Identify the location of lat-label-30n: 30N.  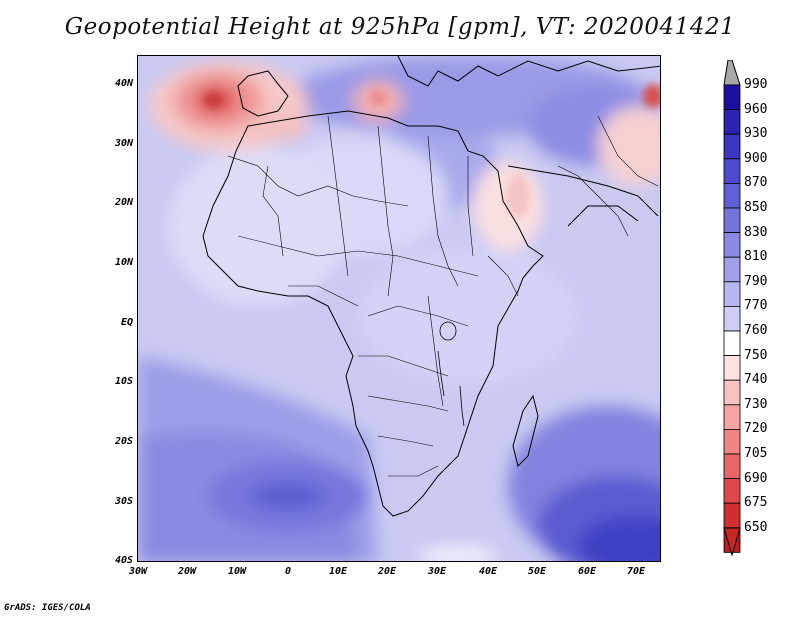
(123, 143).